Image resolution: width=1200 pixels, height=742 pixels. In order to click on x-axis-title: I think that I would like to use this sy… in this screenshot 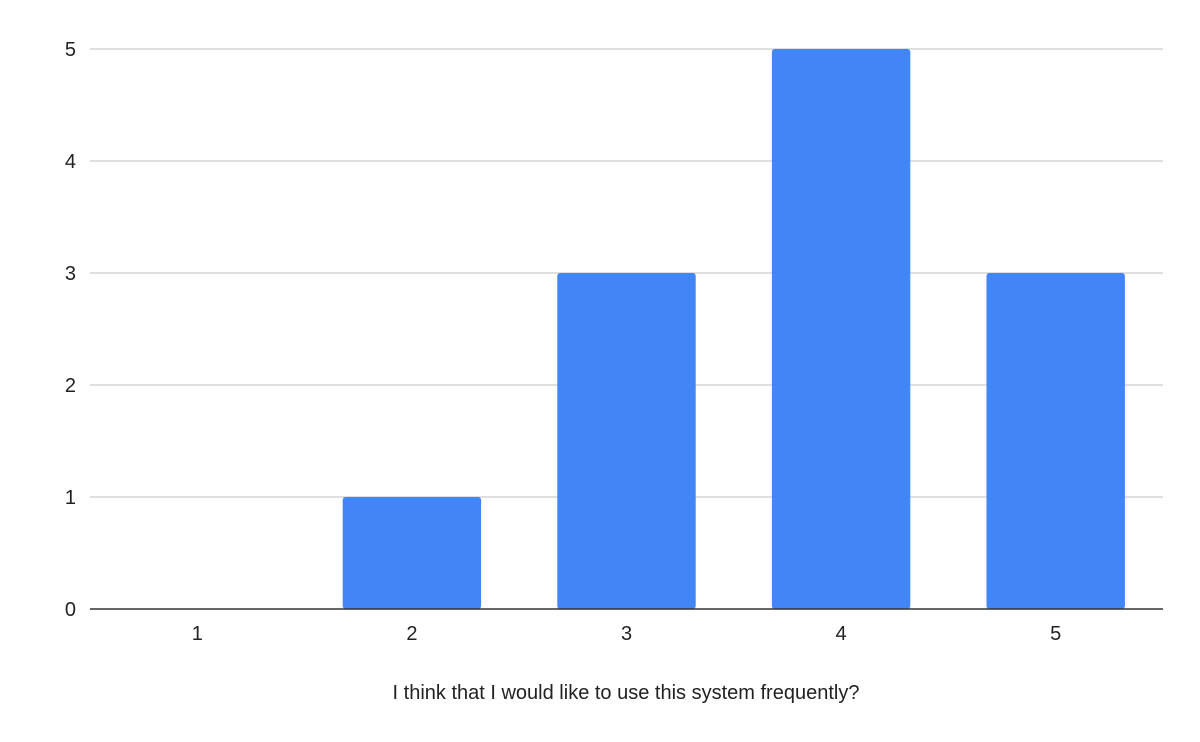, I will do `click(626, 693)`.